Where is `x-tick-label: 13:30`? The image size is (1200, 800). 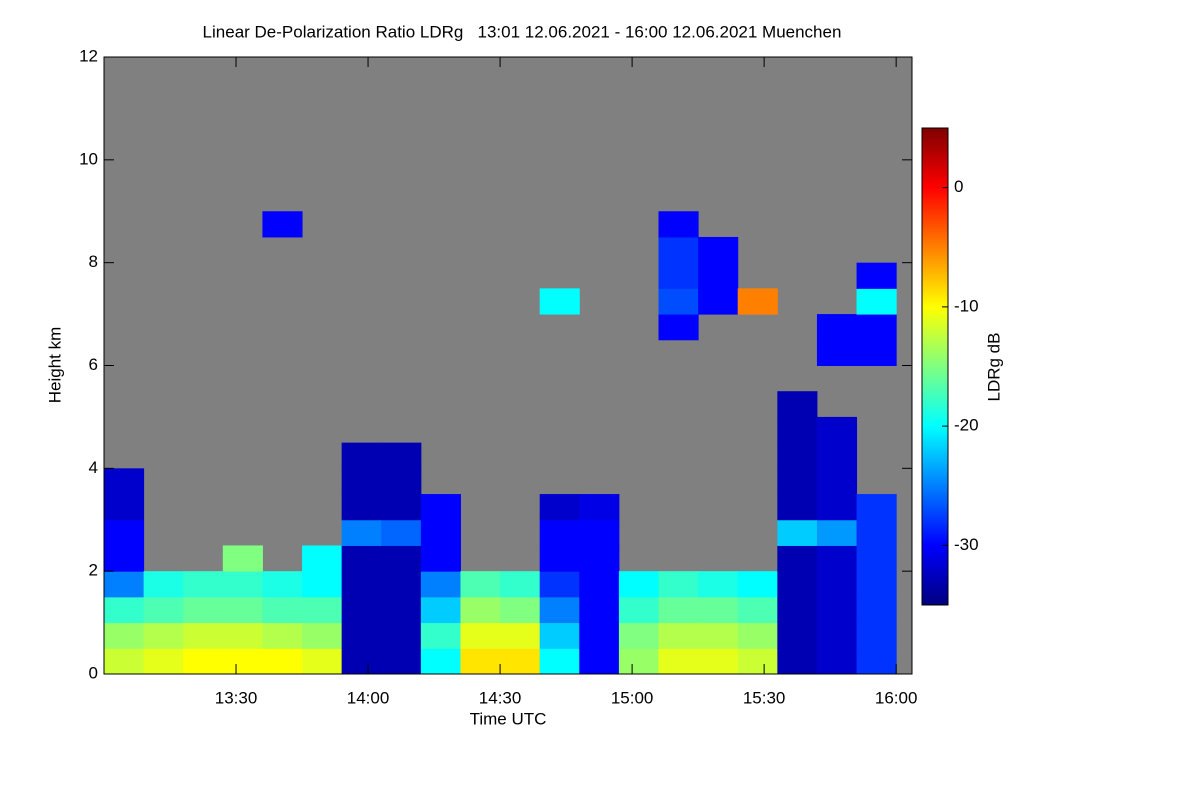
x-tick-label: 13:30 is located at coordinates (236, 697).